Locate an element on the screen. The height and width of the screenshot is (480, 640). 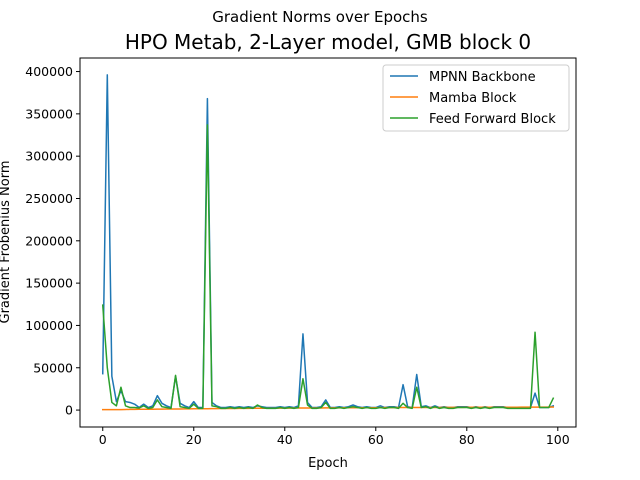
y-tick-label: 150000 is located at coordinates (49, 283).